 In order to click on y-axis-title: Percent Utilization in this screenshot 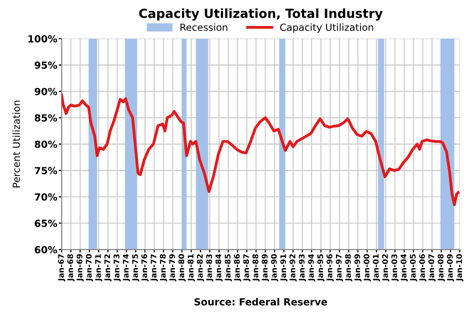, I will do `click(16, 144)`.